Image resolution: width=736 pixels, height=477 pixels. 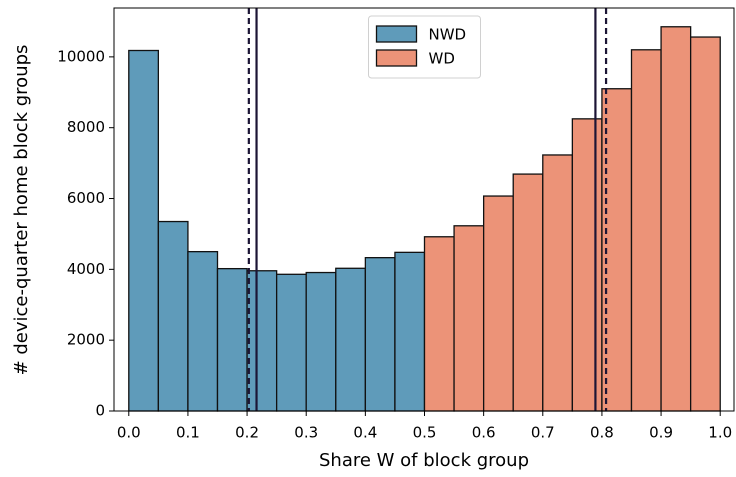 What do you see at coordinates (425, 433) in the screenshot?
I see `x-tick-label: 0.5` at bounding box center [425, 433].